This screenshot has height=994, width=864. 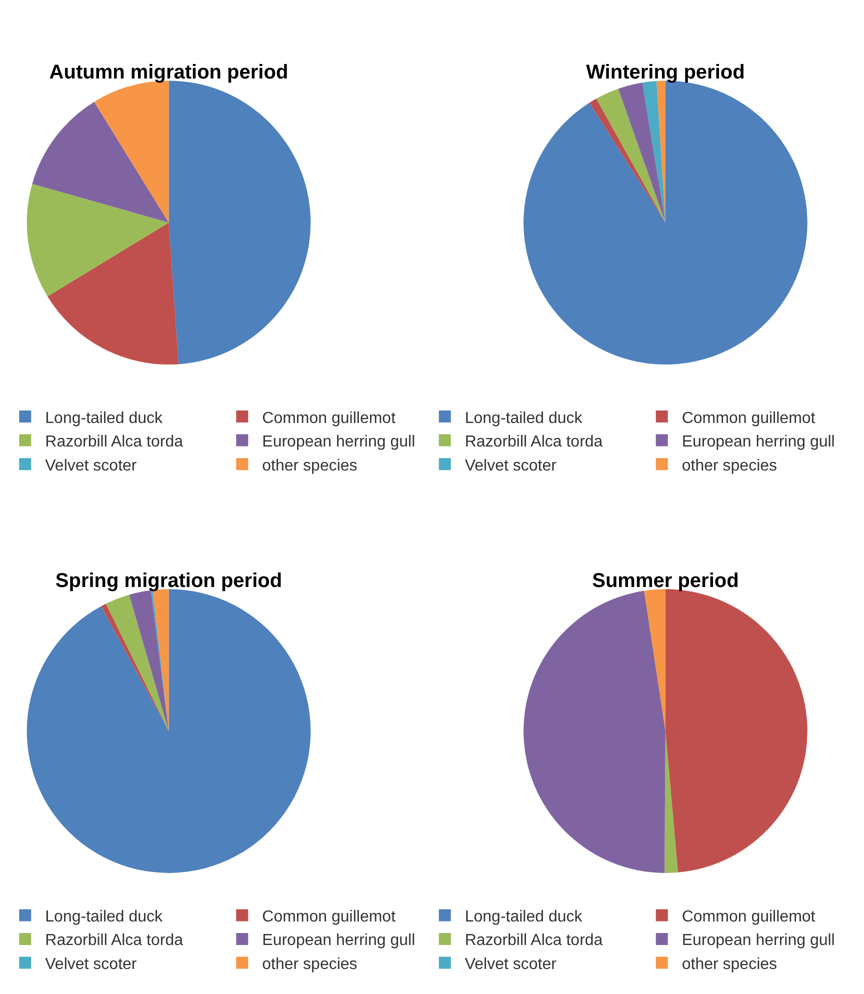 What do you see at coordinates (168, 73) in the screenshot?
I see `chart-title: Autumn migration period` at bounding box center [168, 73].